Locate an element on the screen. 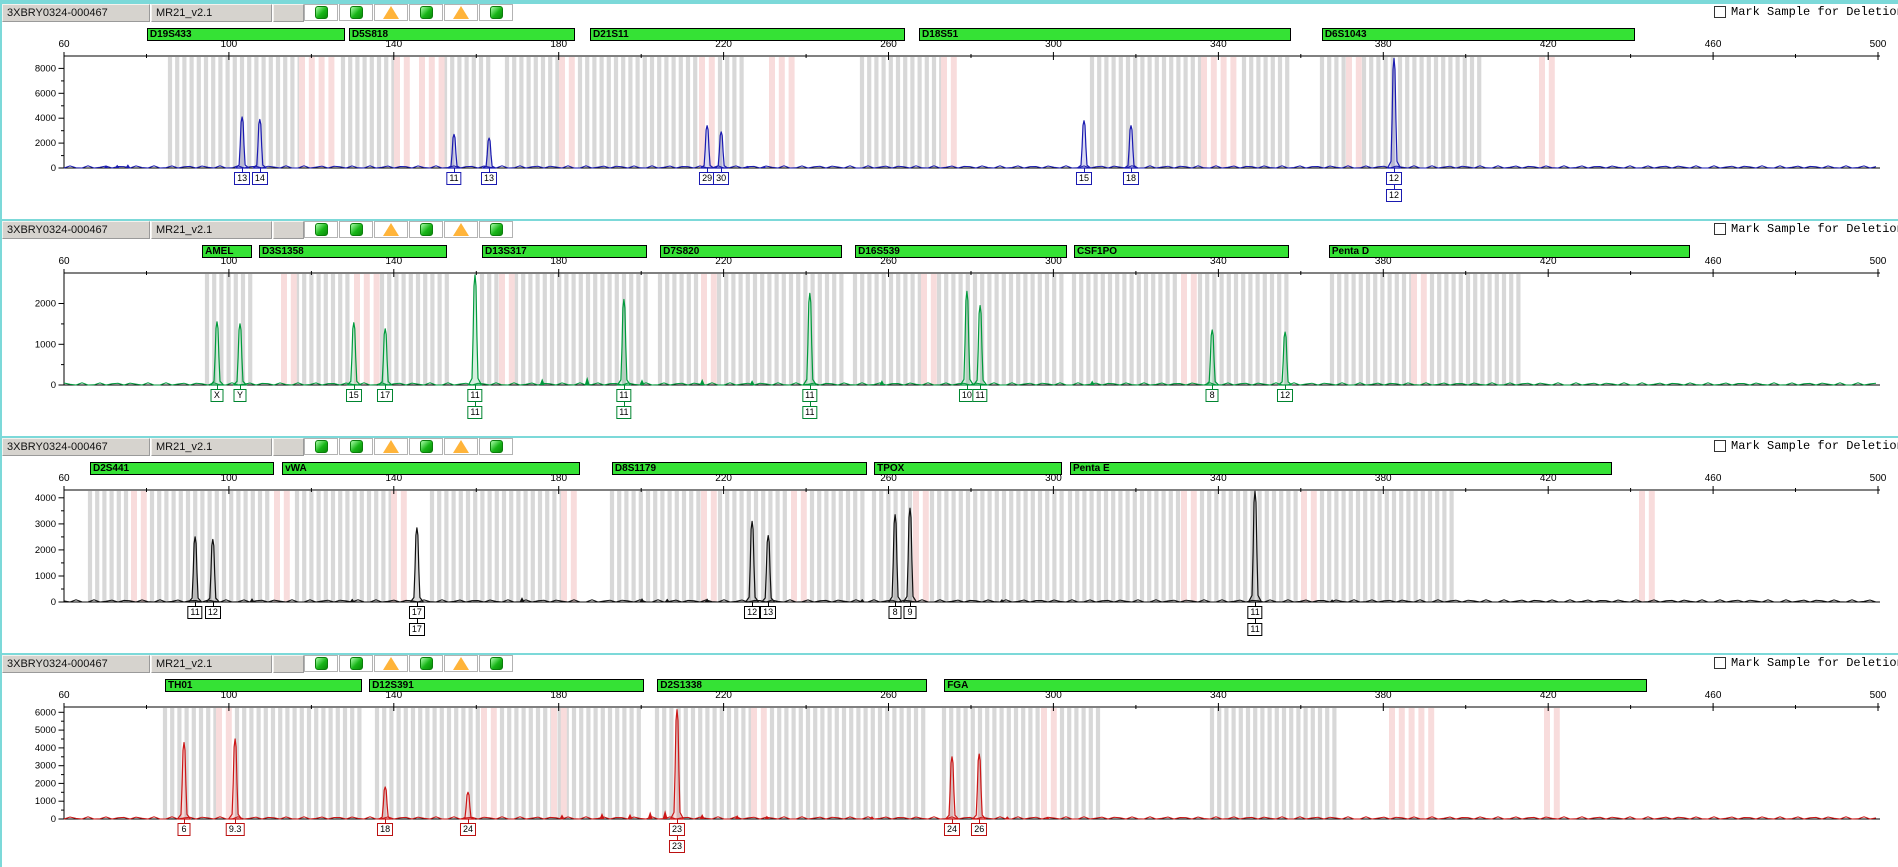  y-tick-label: 2000 is located at coordinates (45, 143).